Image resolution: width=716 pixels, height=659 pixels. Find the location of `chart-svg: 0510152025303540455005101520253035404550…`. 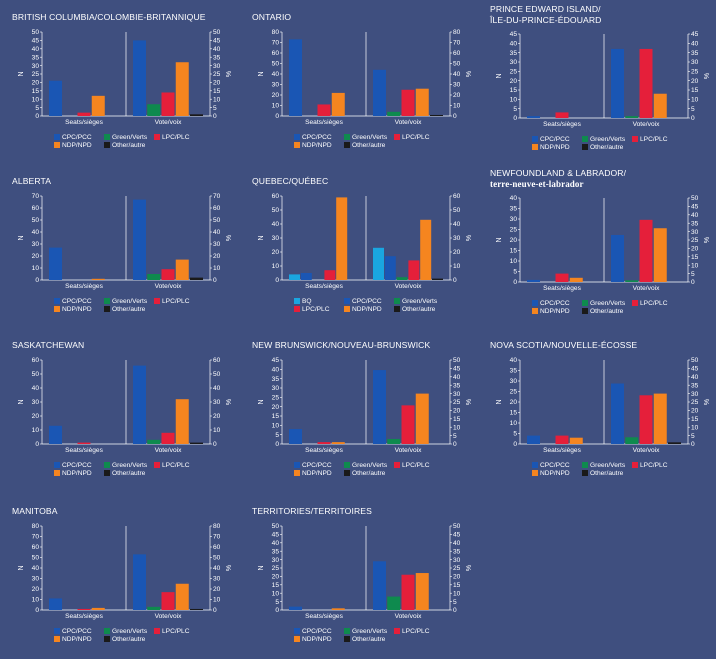

chart-svg: 0510152025303540455005101520253035404550… is located at coordinates (365, 571).